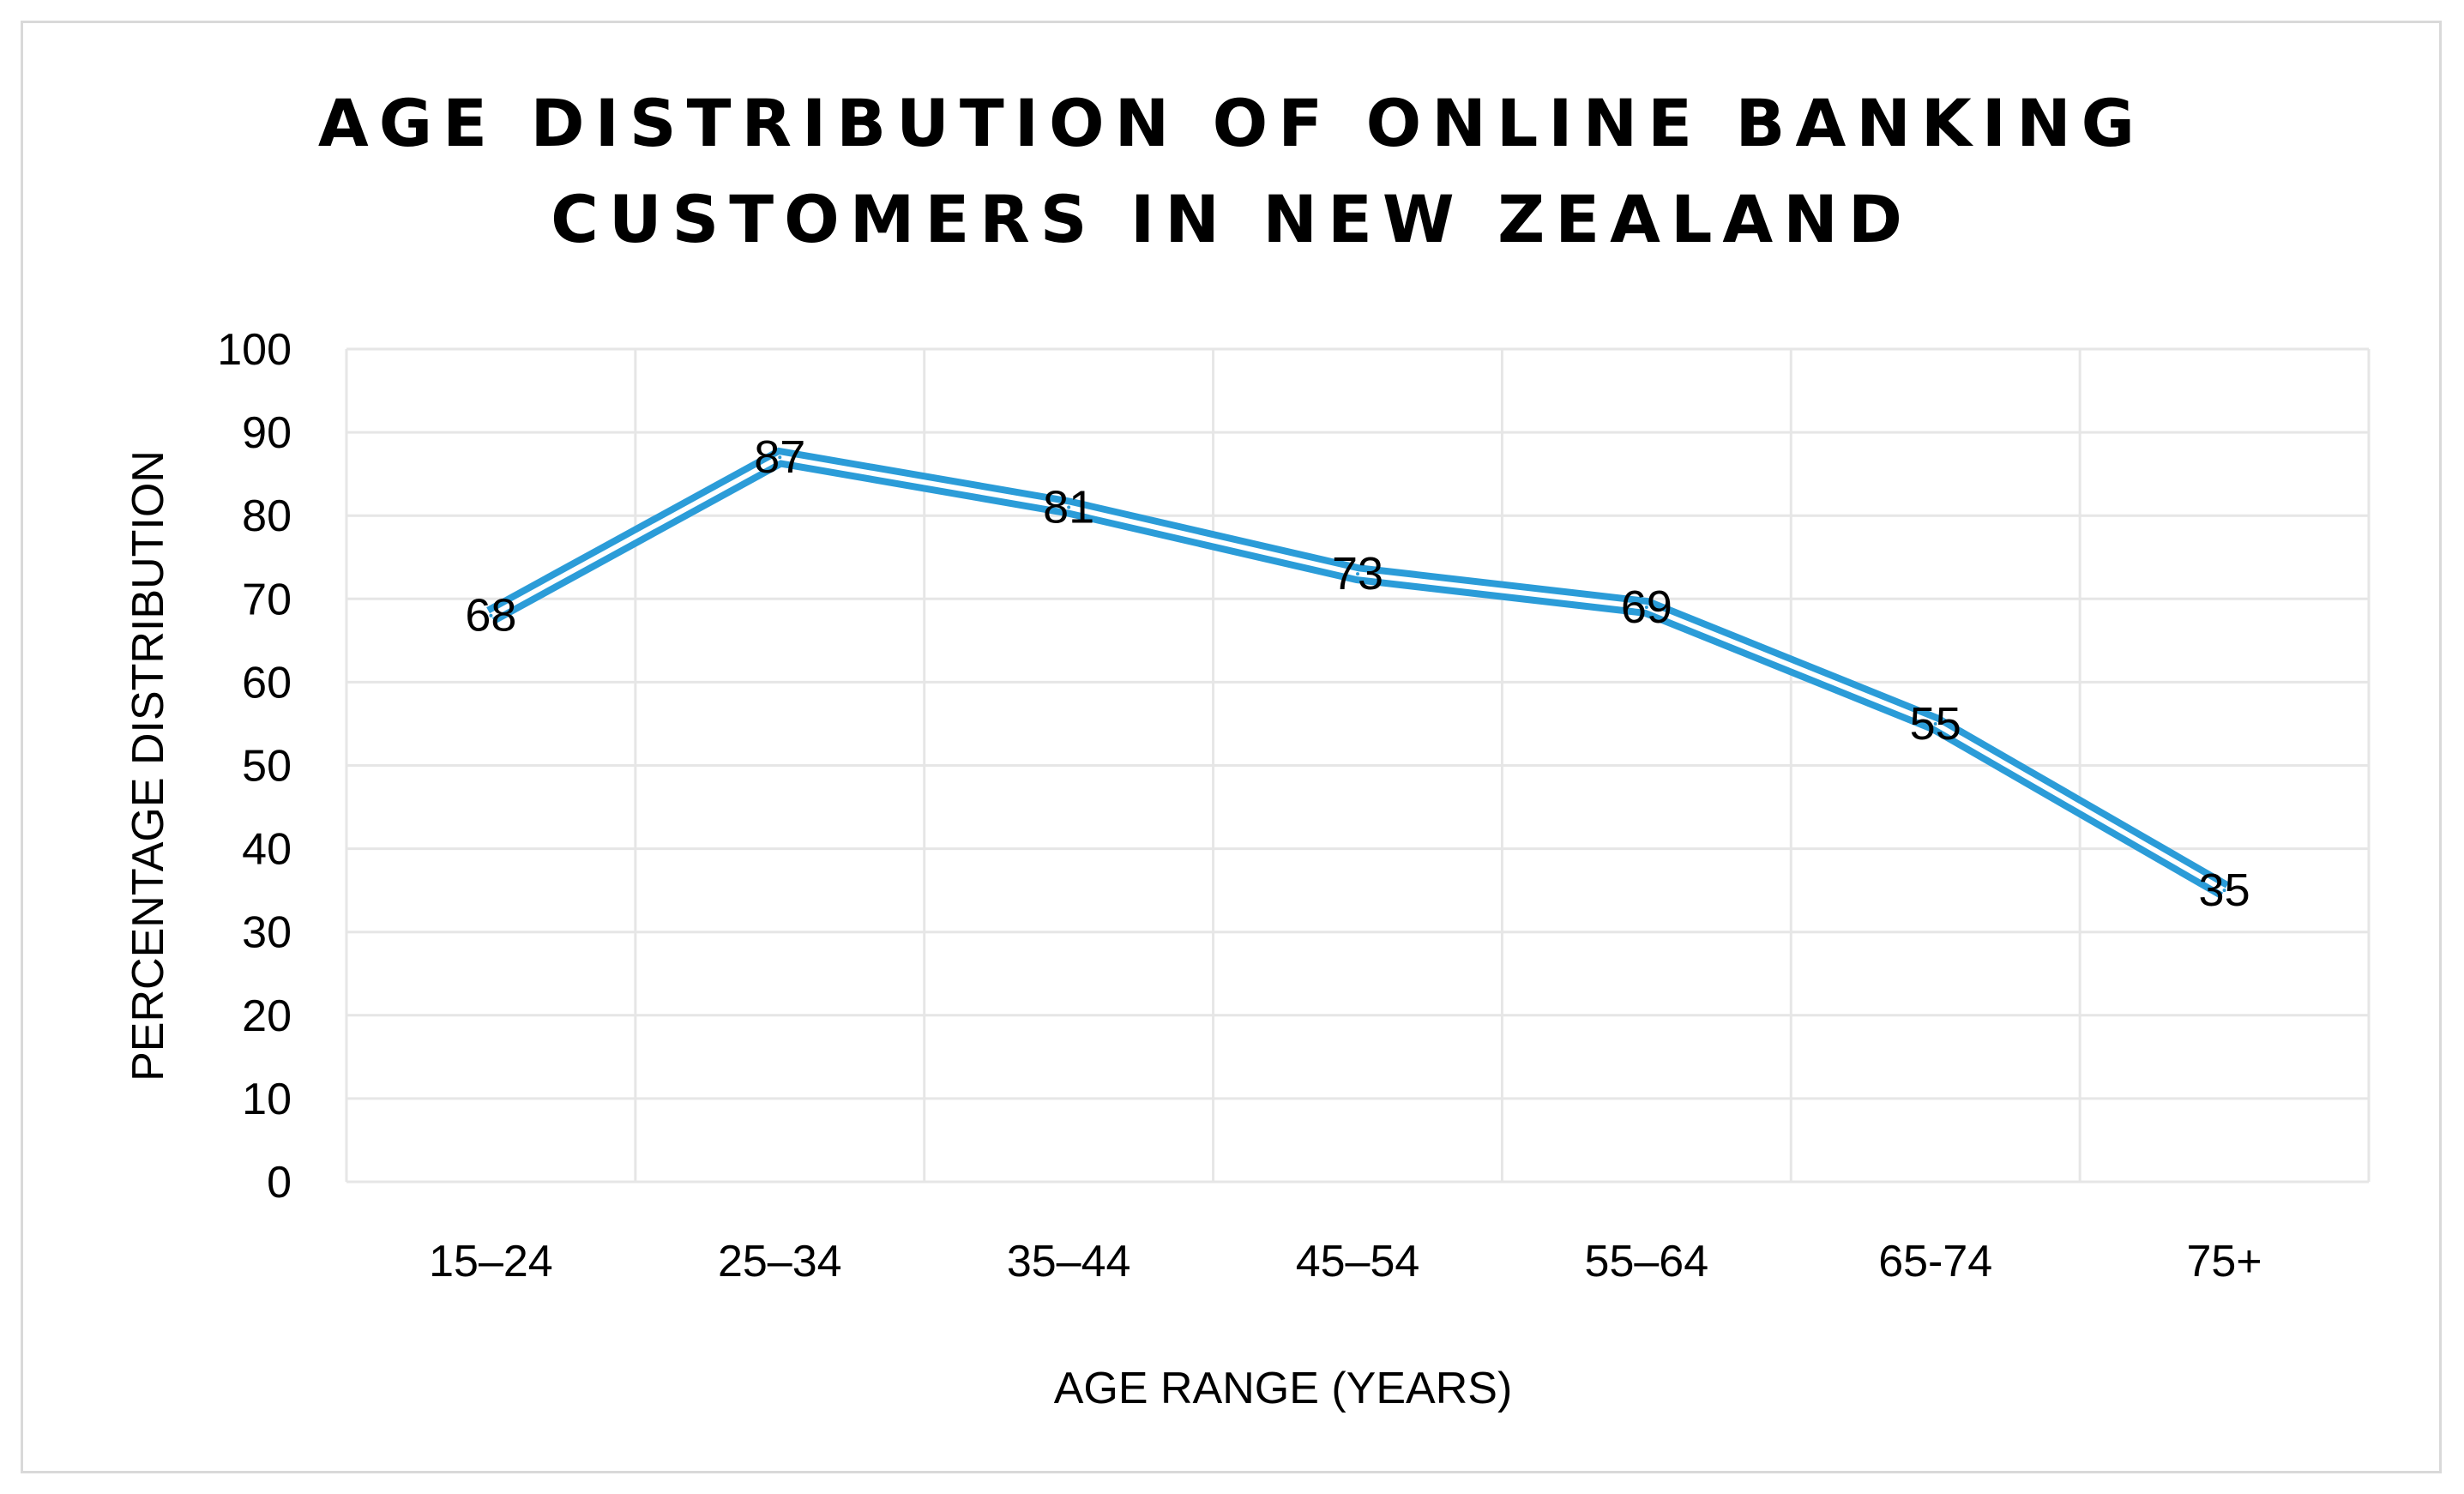 The width and height of the screenshot is (2464, 1494). What do you see at coordinates (1647, 1262) in the screenshot?
I see `x-tick-label: 55–64` at bounding box center [1647, 1262].